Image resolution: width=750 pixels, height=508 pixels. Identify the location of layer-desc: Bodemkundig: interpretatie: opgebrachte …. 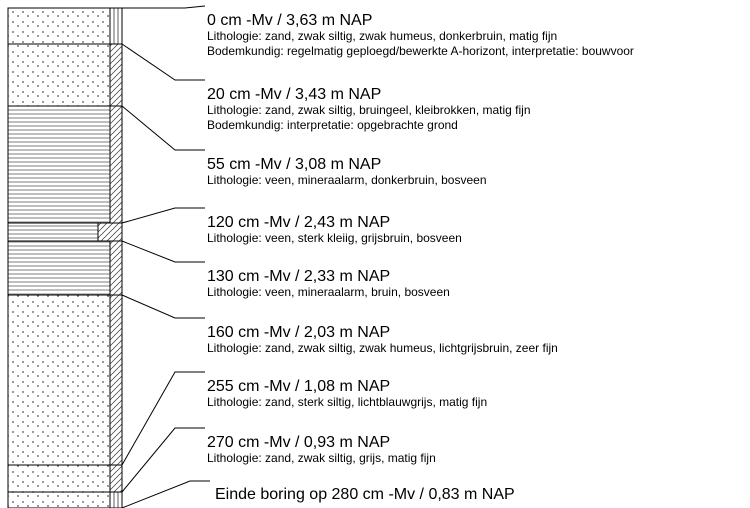
(332, 125).